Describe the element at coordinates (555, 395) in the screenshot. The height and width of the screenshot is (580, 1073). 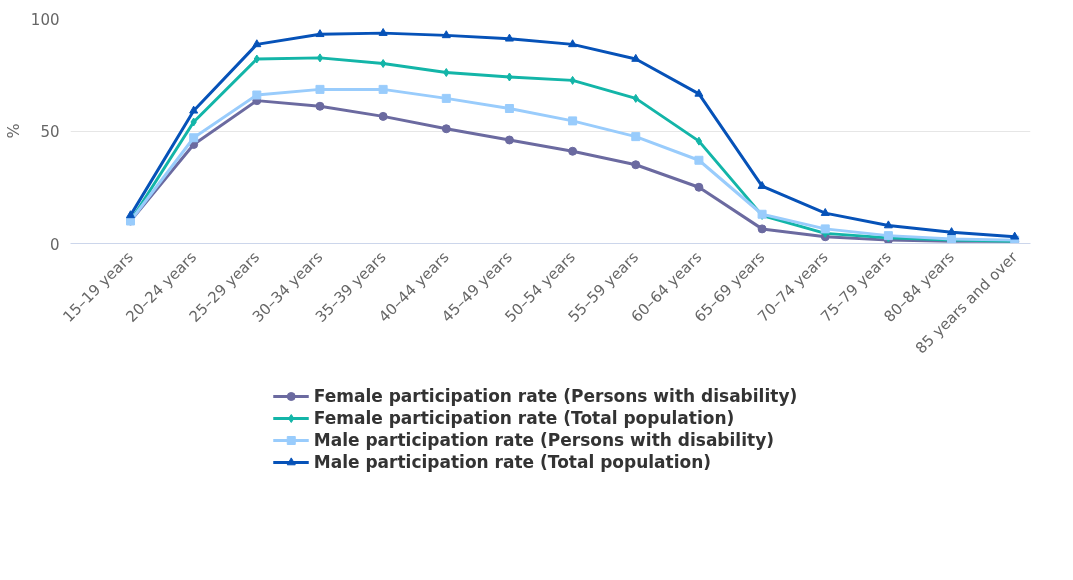
I see `legend-label: Female participation rate (Persons with disability)` at that location.